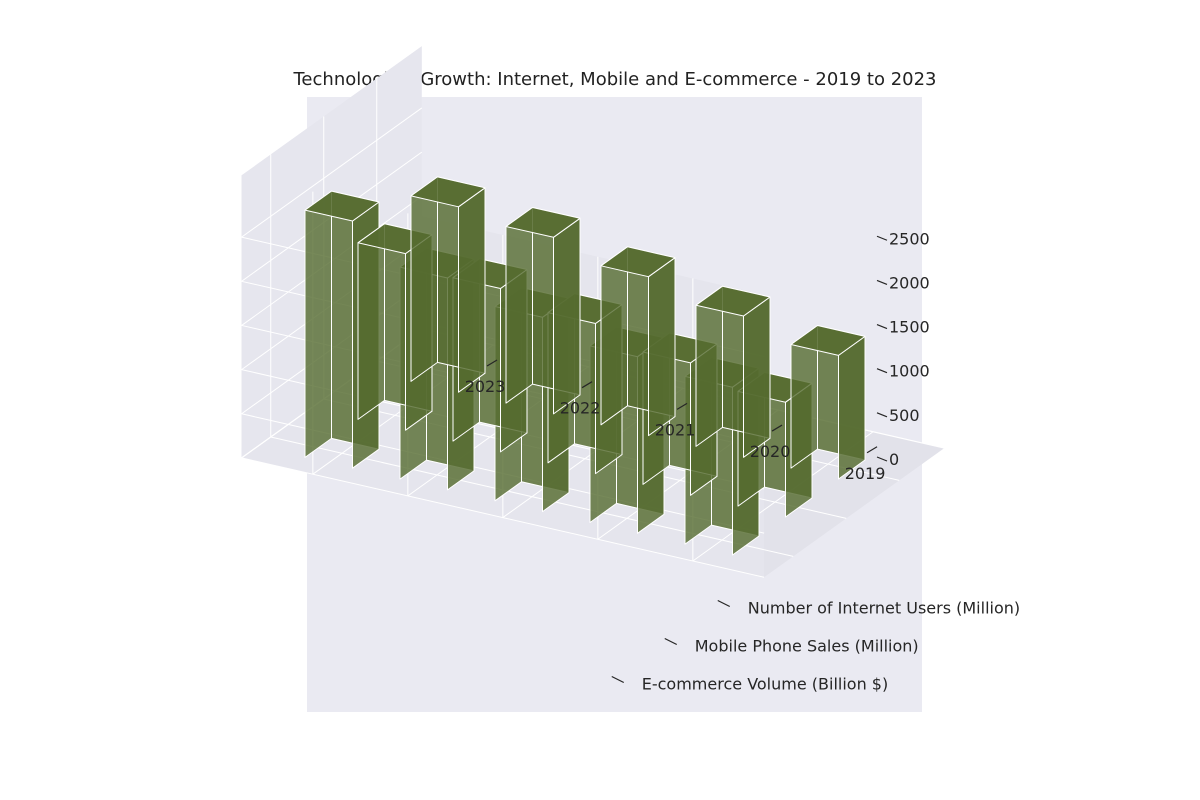 The width and height of the screenshot is (1200, 800). I want to click on z-tick-label: 1500, so click(909, 327).